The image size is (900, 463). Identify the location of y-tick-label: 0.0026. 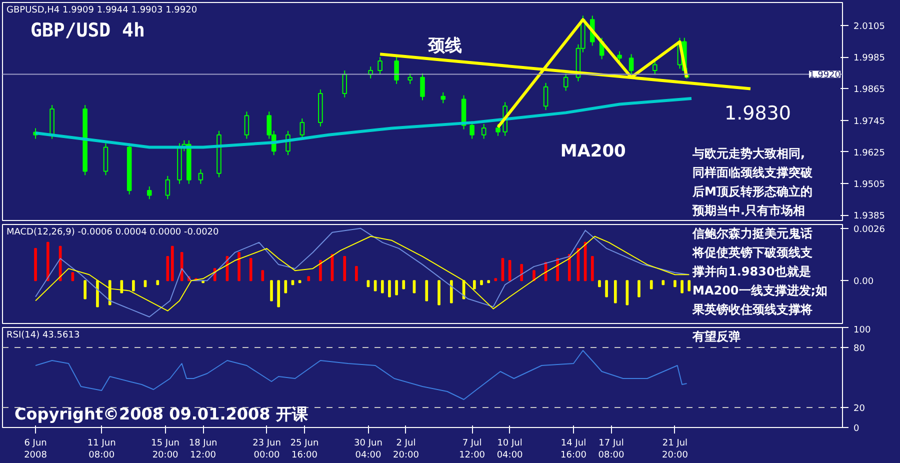
(870, 229).